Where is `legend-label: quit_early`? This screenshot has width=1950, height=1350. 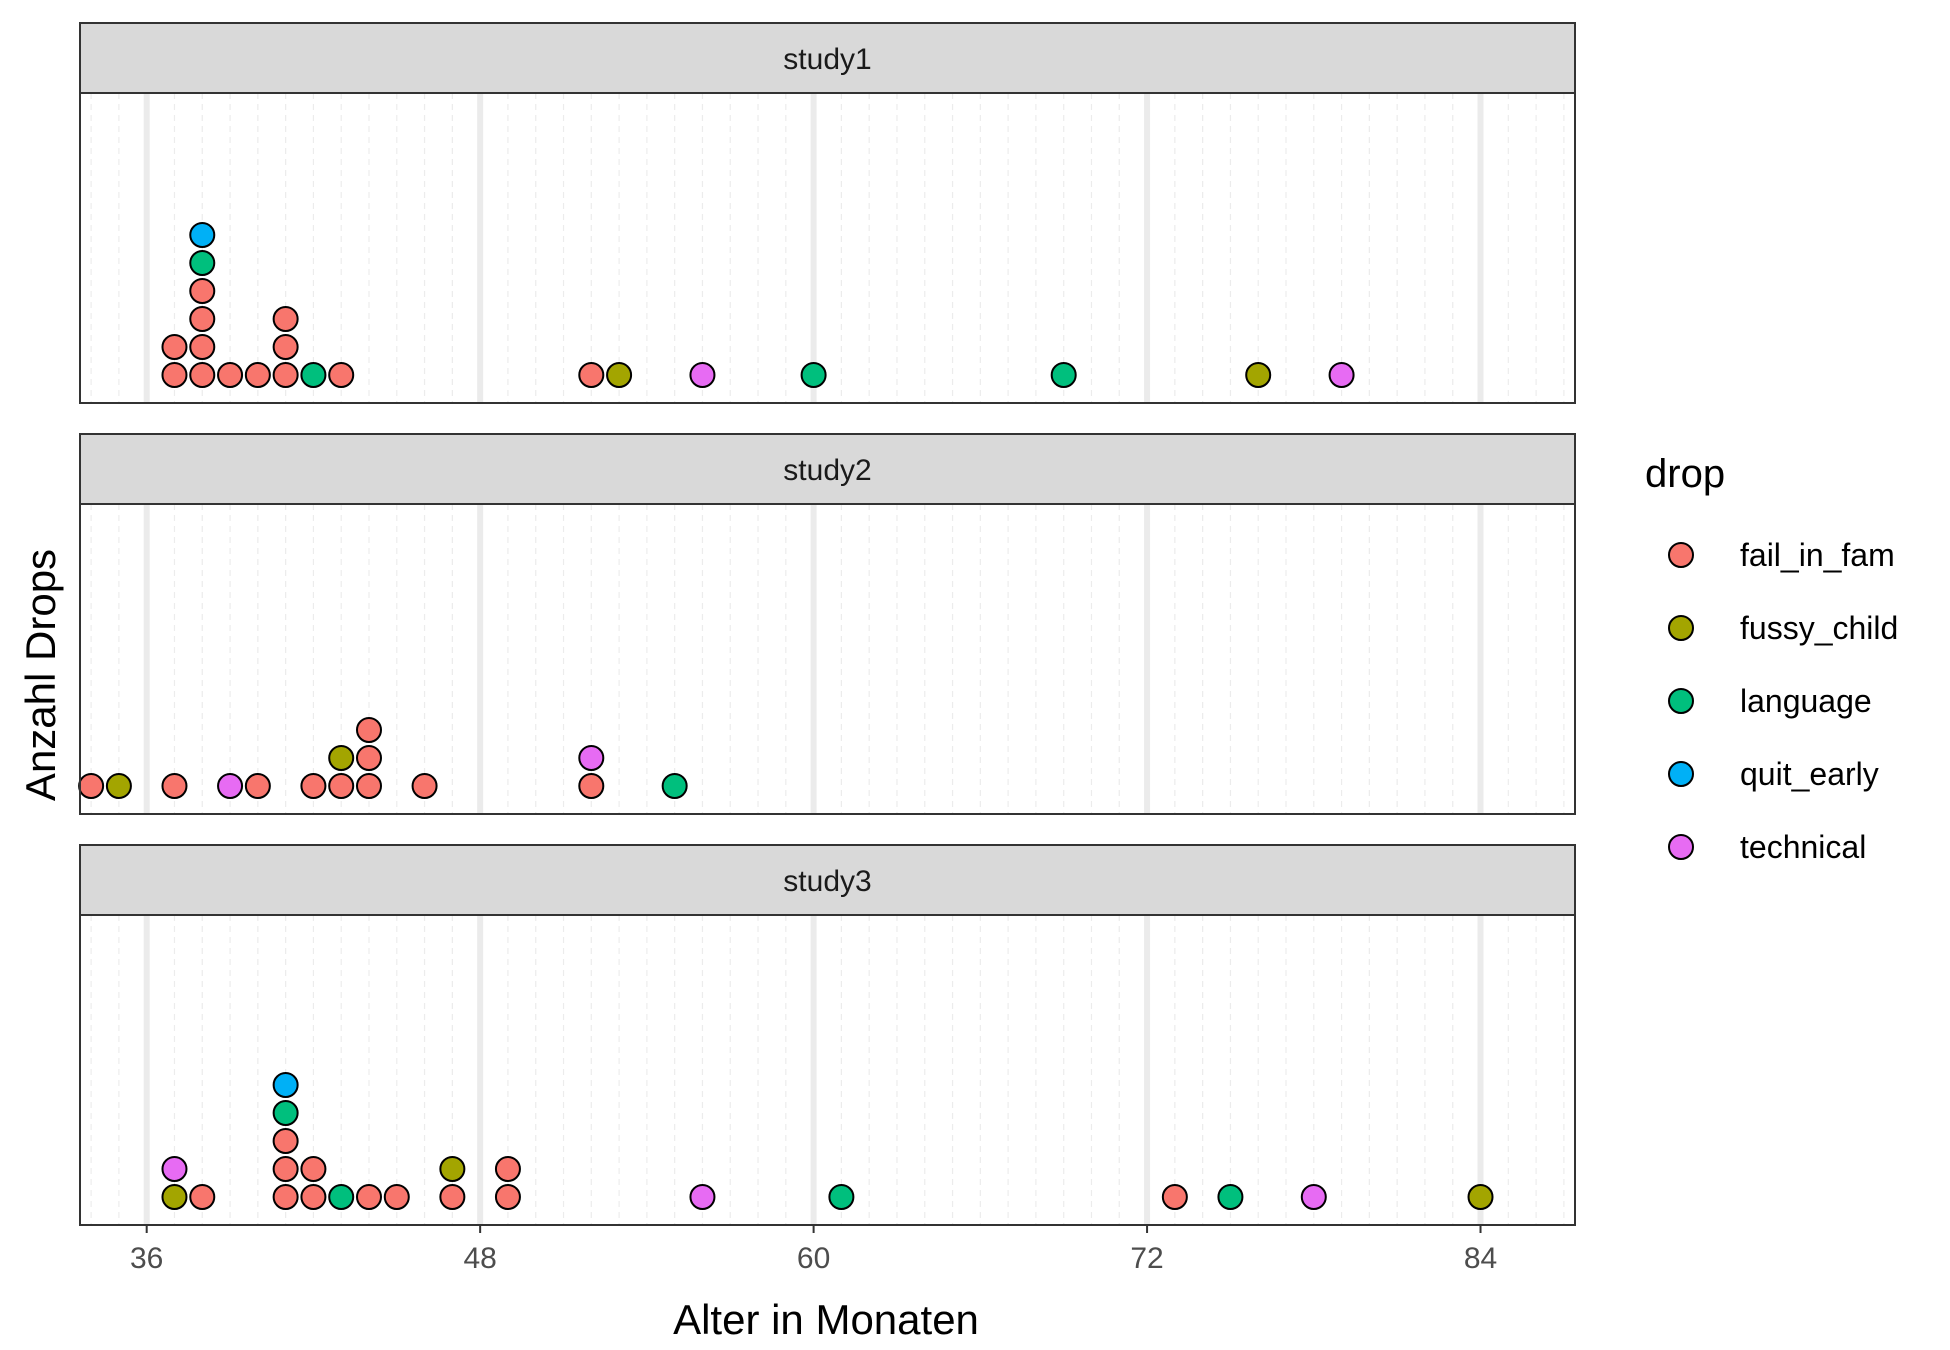
legend-label: quit_early is located at coordinates (1809, 774).